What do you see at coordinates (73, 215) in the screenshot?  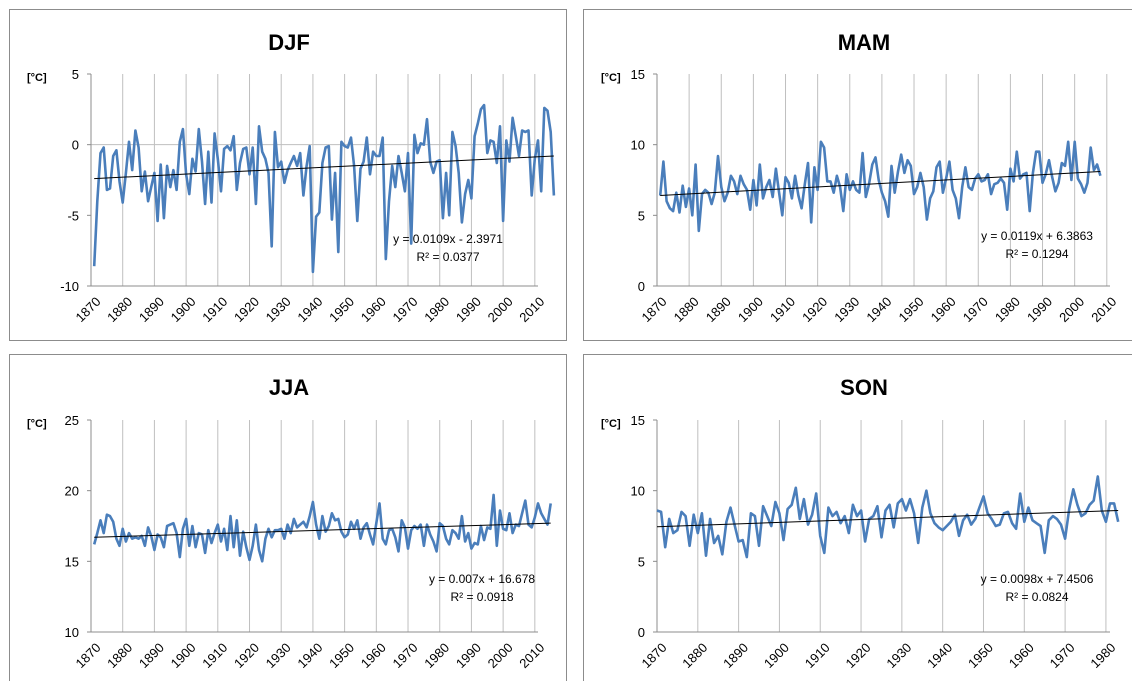 I see `y-tick-label: -5` at bounding box center [73, 215].